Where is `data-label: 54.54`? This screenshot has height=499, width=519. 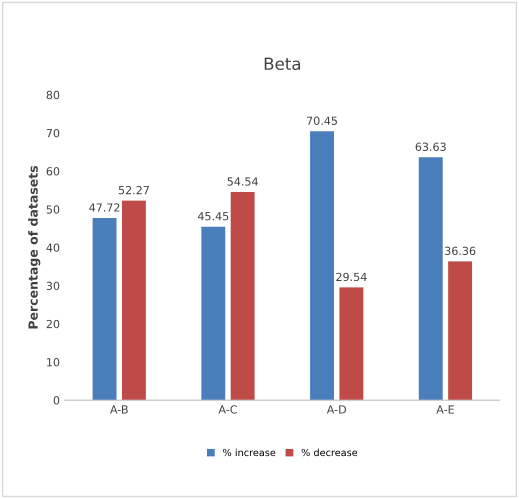 data-label: 54.54 is located at coordinates (243, 181).